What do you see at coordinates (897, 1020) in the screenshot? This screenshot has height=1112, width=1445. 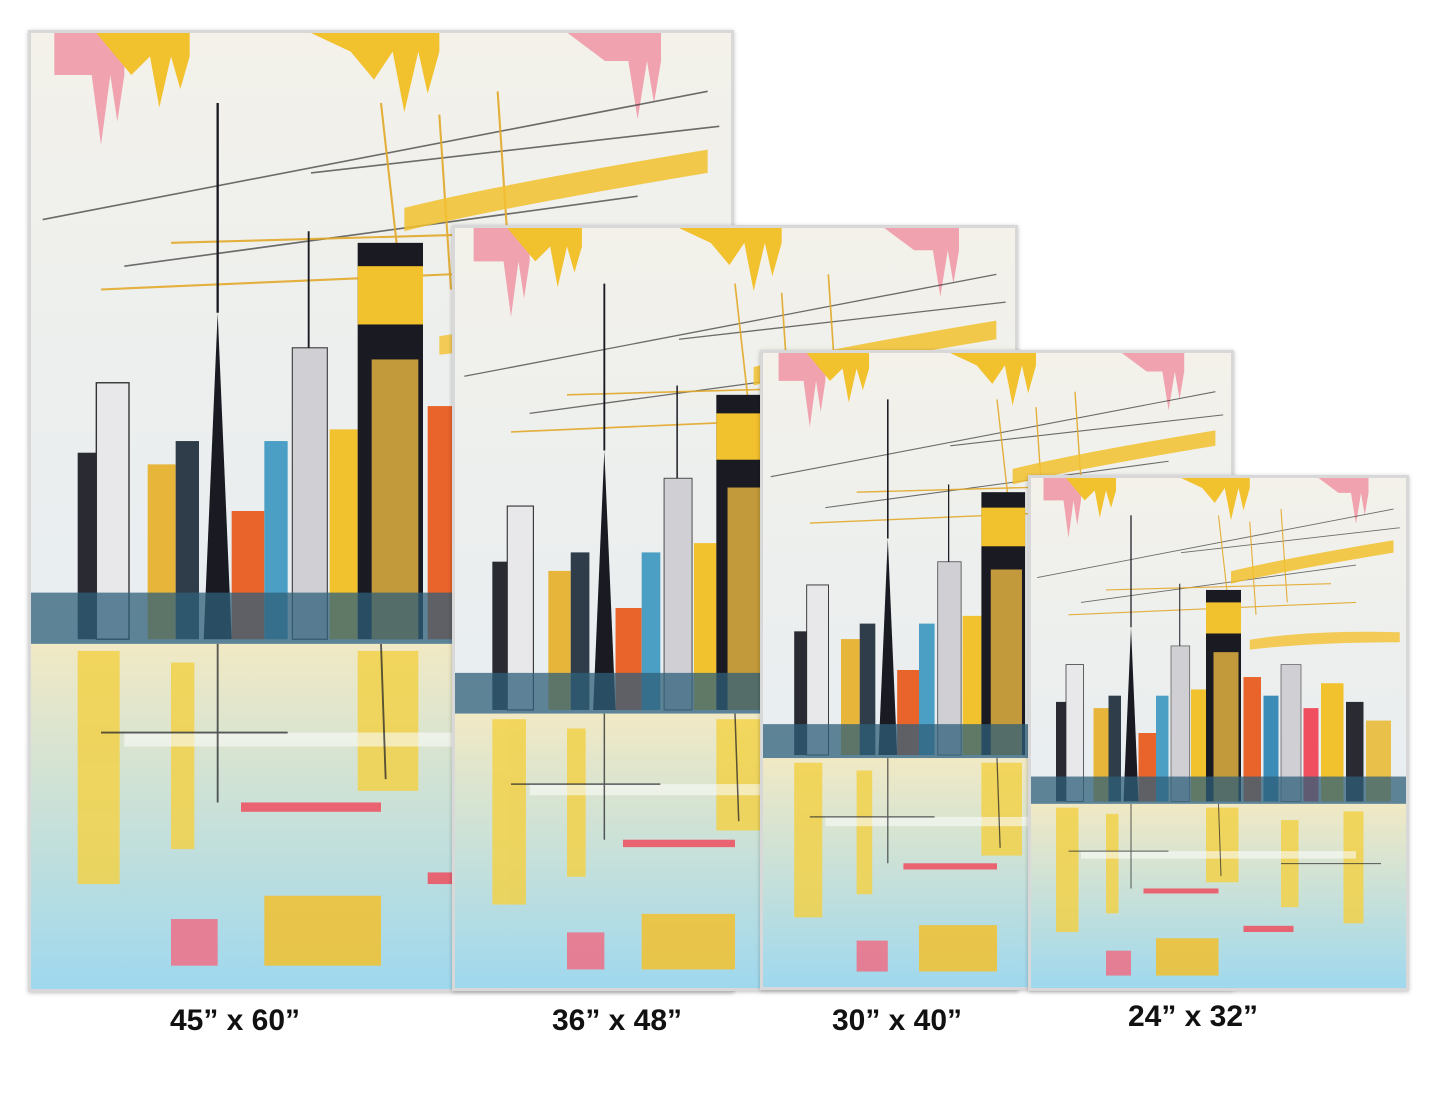 I see `size-label-medium: 30” x 40”` at bounding box center [897, 1020].